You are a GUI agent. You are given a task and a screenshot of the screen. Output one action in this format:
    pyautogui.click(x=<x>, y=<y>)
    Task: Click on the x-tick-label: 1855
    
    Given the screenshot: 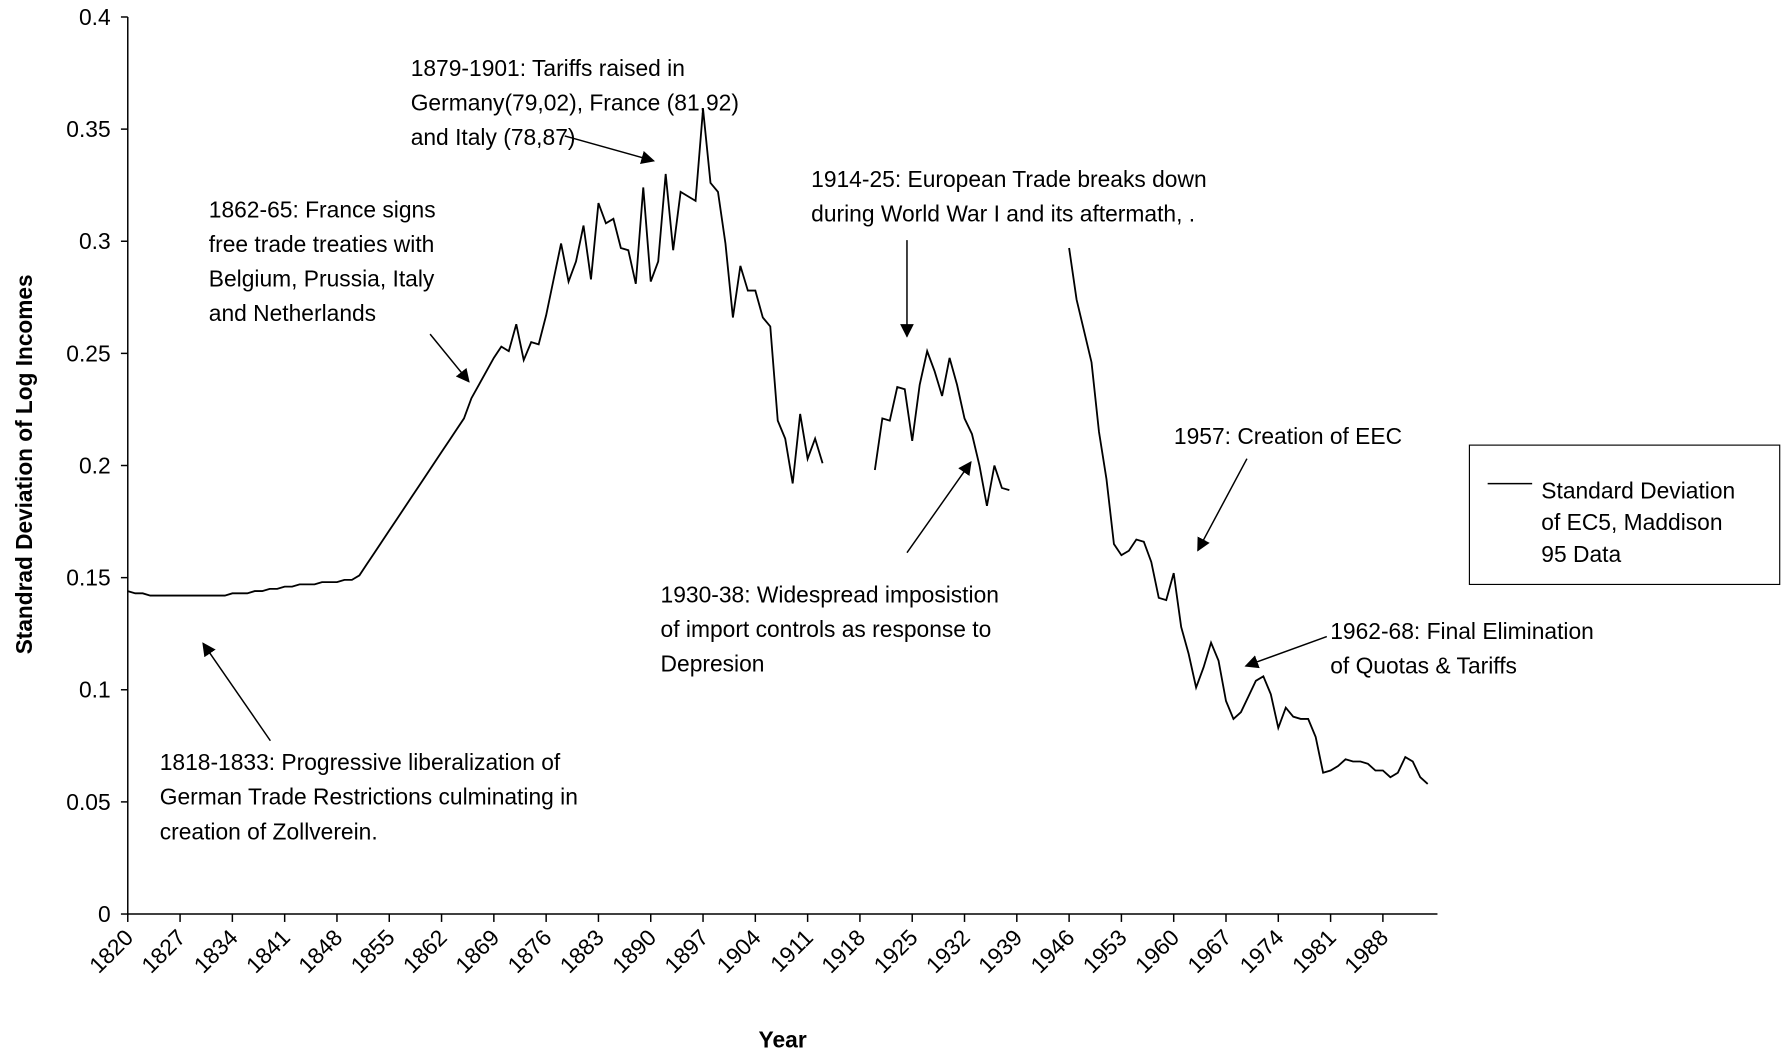 What is the action you would take?
    pyautogui.click(x=372, y=951)
    